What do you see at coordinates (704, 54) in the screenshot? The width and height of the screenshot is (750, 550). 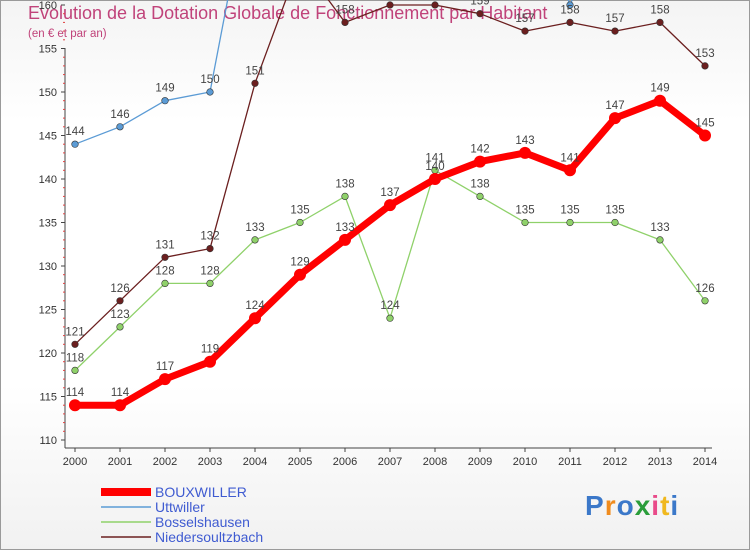 I see `data-label: 153` at bounding box center [704, 54].